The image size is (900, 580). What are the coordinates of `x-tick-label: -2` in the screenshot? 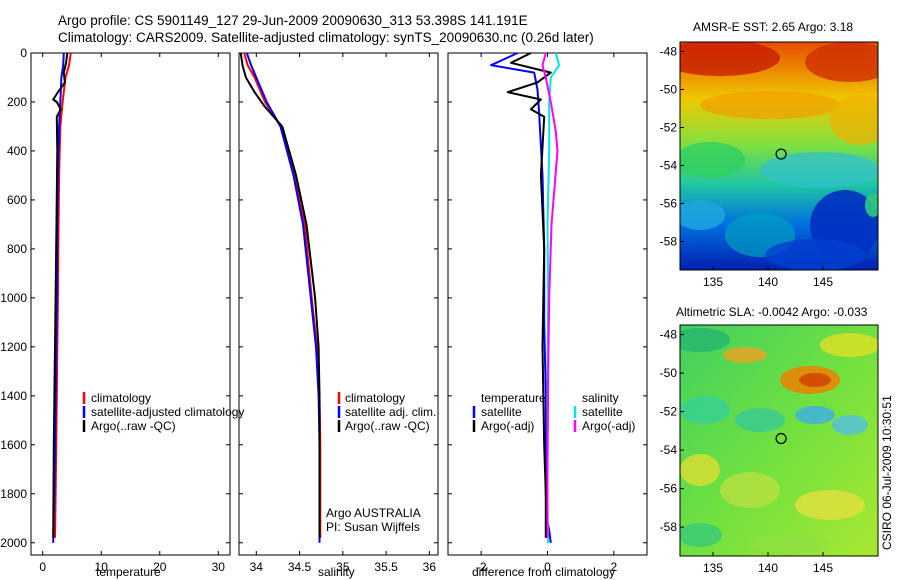 It's located at (481, 567).